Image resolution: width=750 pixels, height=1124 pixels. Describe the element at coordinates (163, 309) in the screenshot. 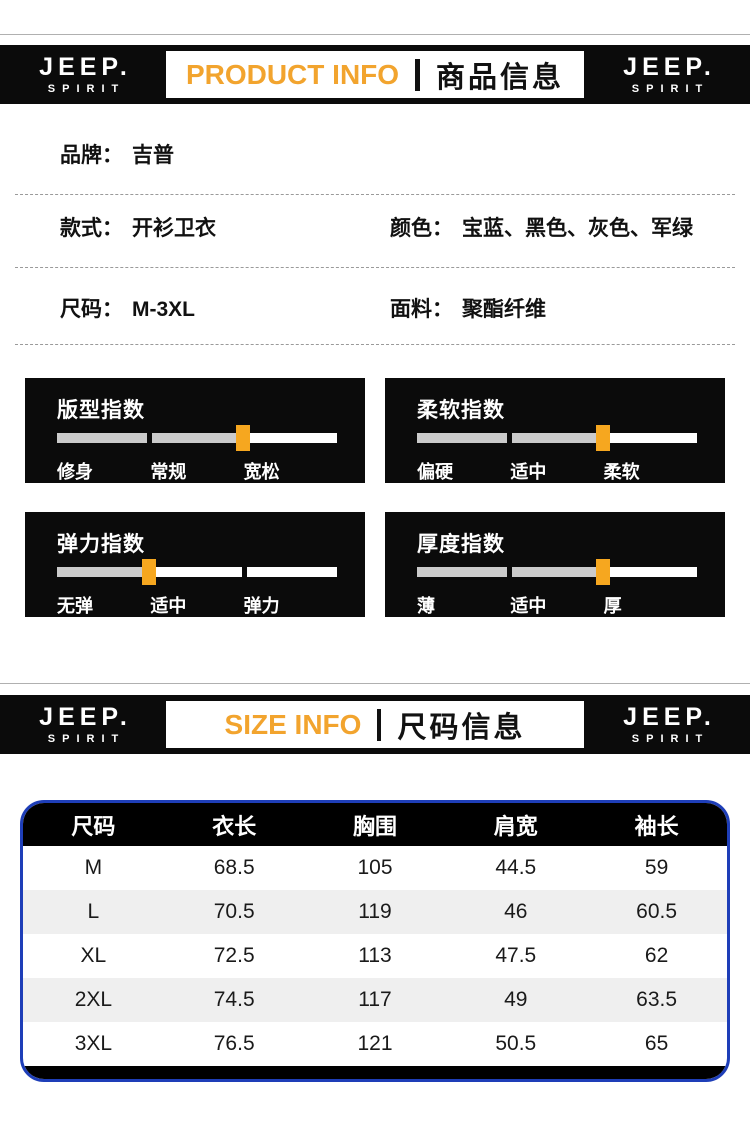

I see `size-range-value: M-3XL` at that location.